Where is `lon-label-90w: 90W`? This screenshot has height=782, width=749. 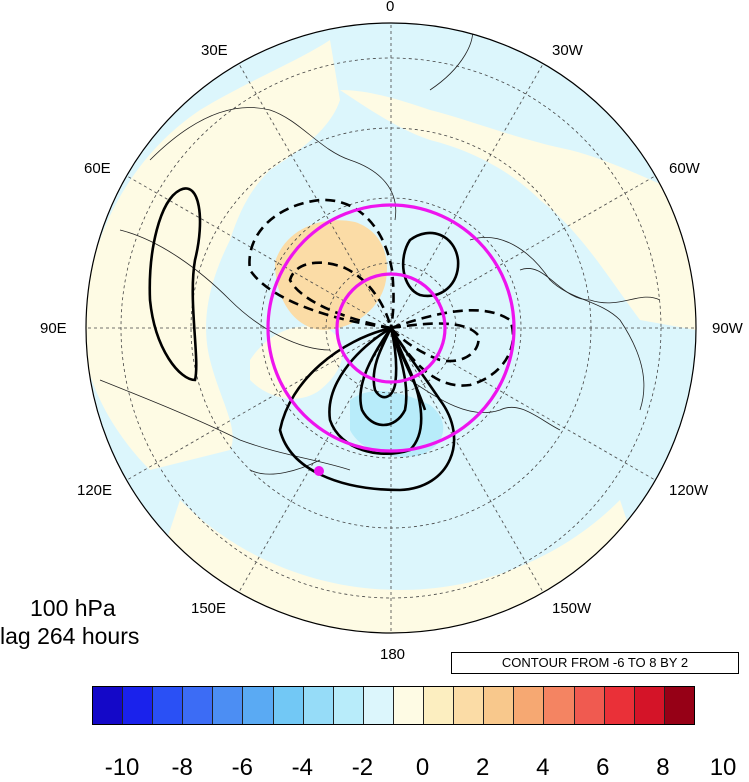
lon-label-90w: 90W is located at coordinates (727, 328).